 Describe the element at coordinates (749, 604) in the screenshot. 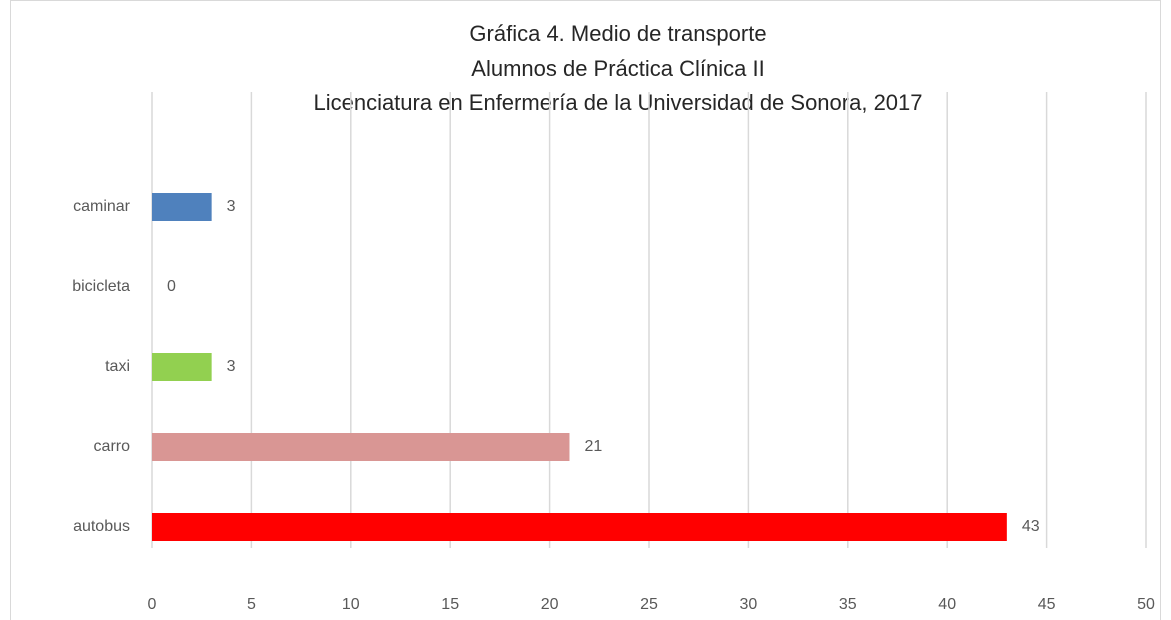

I see `x-tick-label: 30` at that location.